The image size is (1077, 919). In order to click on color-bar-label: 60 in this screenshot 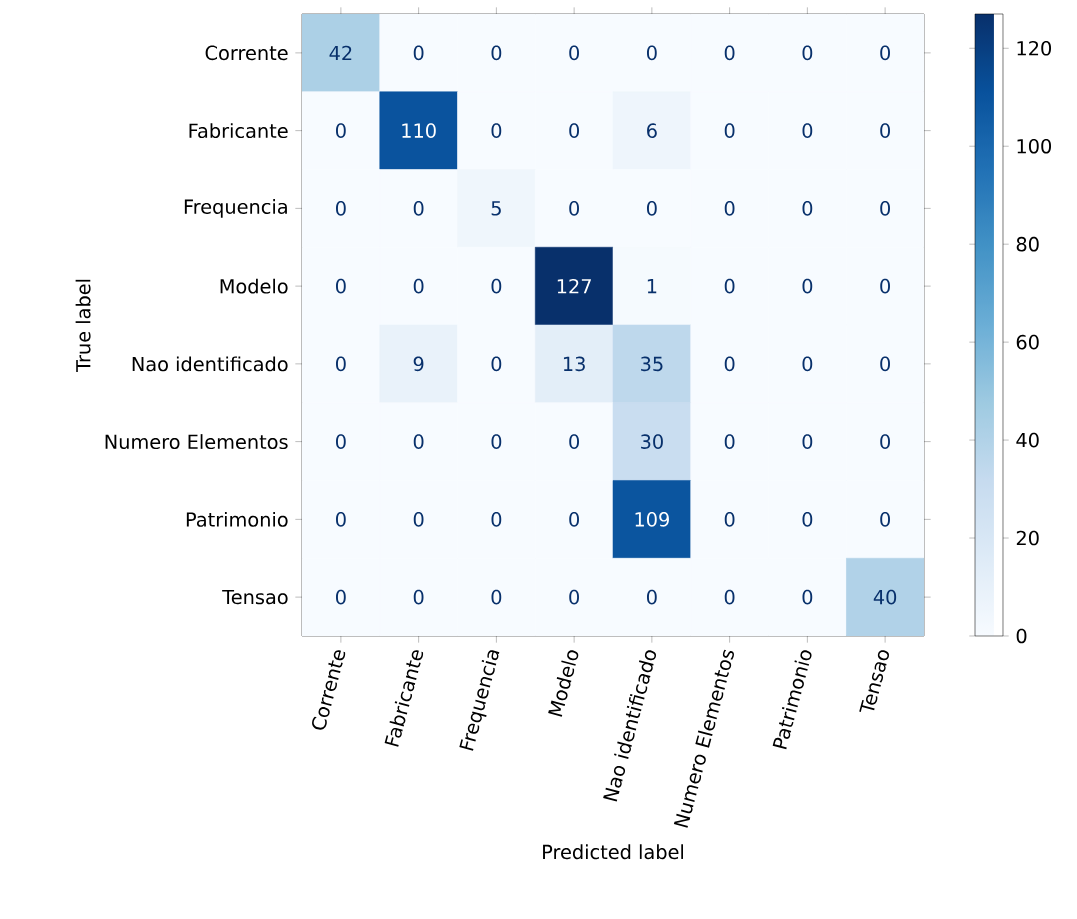, I will do `click(1027, 342)`.